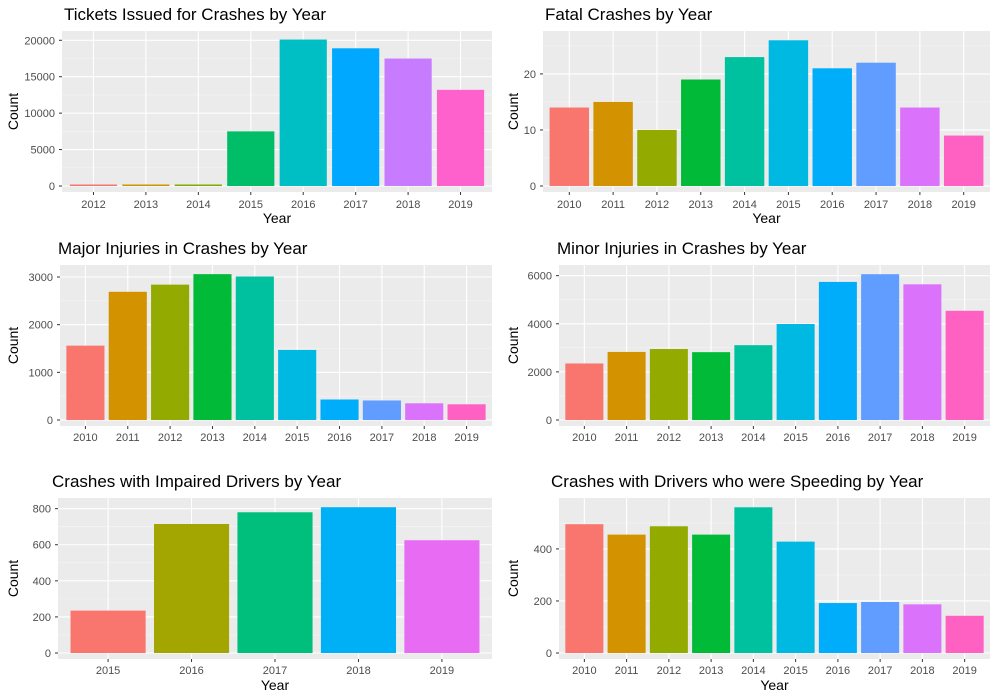 The width and height of the screenshot is (1000, 700). Describe the element at coordinates (540, 277) in the screenshot. I see `y-tick-label: 6000` at that location.